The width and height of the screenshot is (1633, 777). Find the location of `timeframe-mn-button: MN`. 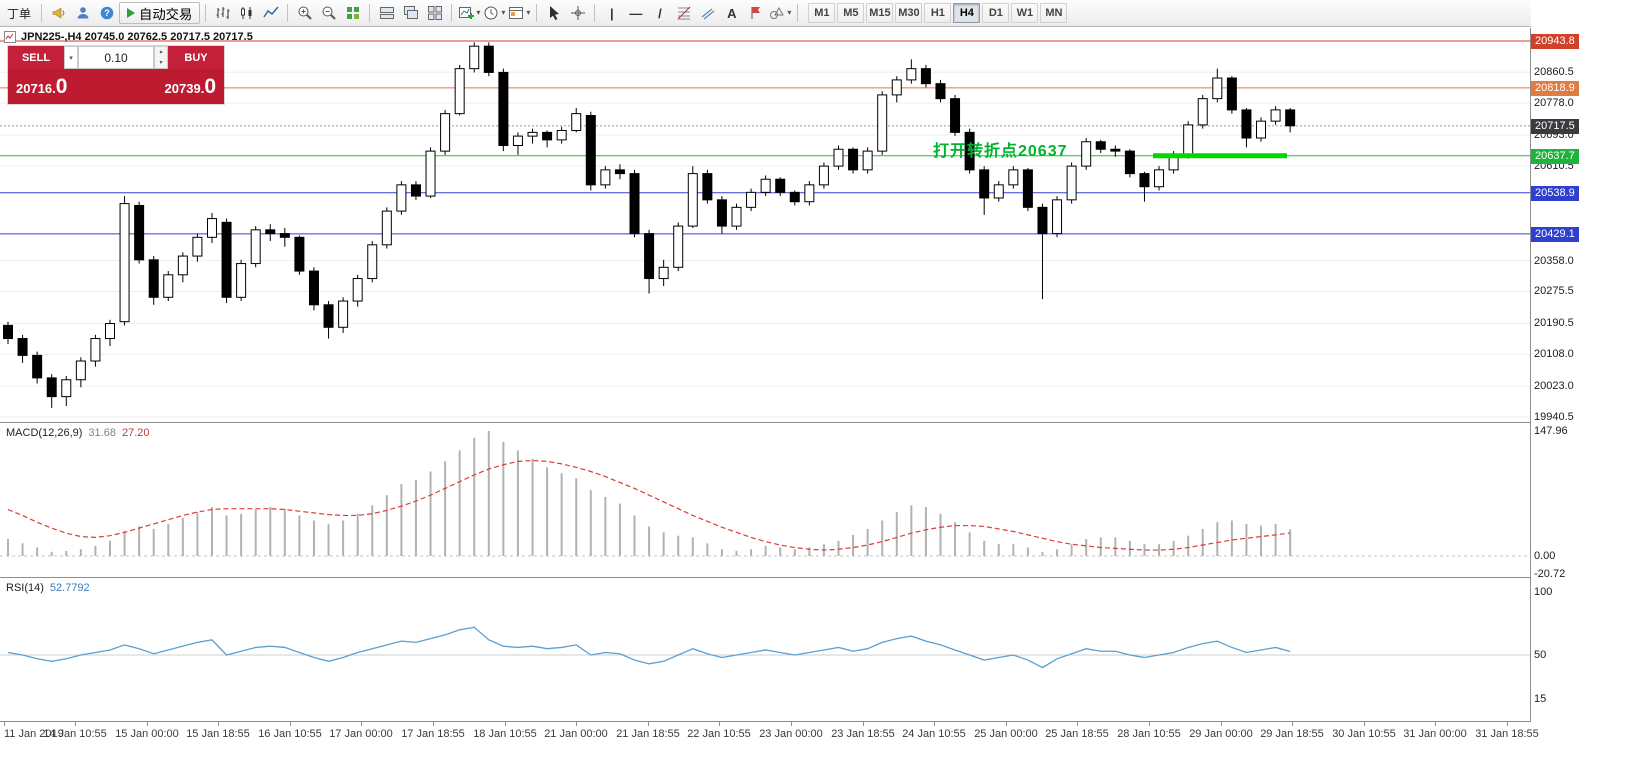

timeframe-mn-button: MN is located at coordinates (1054, 13).